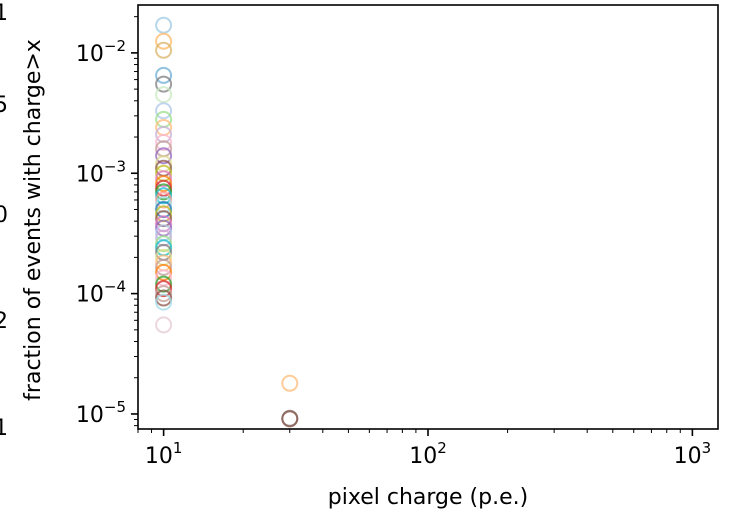  Describe the element at coordinates (4, 321) in the screenshot. I see `edge-fragment-label: 2` at that location.